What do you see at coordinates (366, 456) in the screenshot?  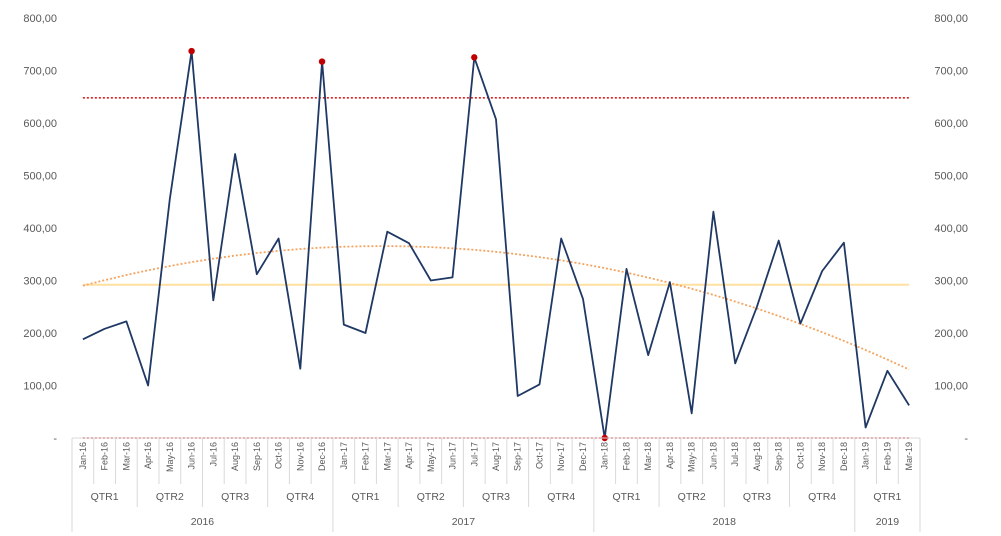 I see `month-label: Feb-17` at bounding box center [366, 456].